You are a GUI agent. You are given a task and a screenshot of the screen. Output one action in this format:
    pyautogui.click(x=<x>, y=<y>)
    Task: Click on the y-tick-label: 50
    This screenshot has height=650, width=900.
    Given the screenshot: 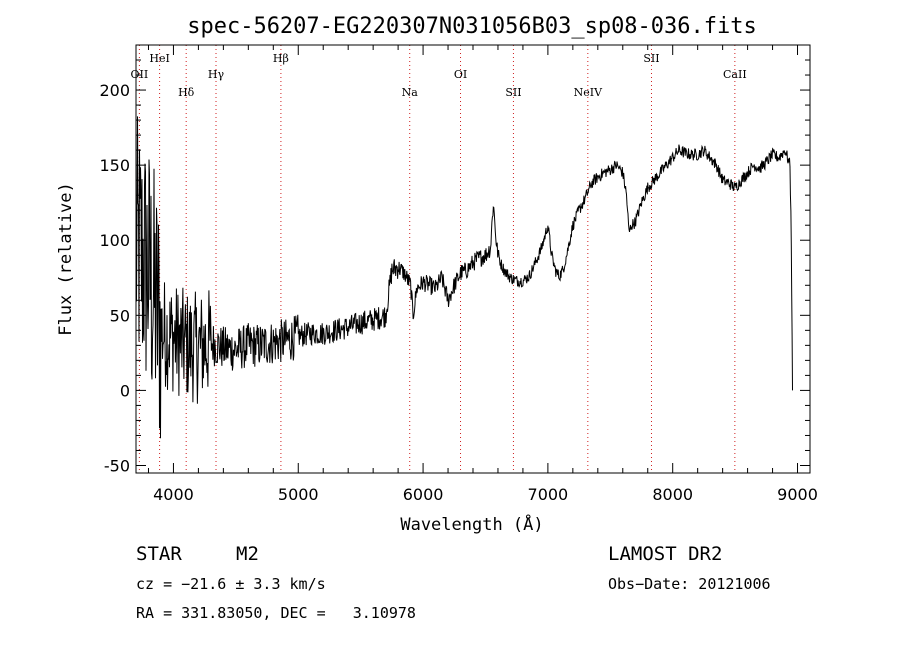 What is the action you would take?
    pyautogui.click(x=120, y=315)
    